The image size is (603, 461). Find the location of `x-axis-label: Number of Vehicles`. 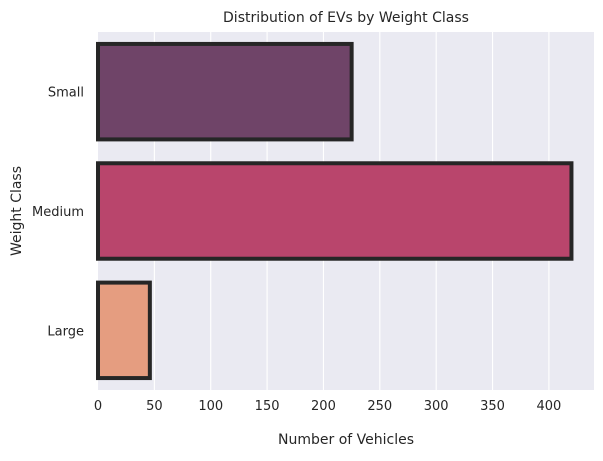

x-axis-label: Number of Vehicles is located at coordinates (346, 440).